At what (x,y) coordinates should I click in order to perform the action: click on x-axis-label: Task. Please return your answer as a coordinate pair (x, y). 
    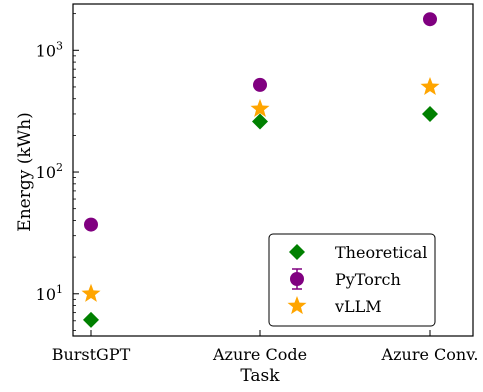
    Looking at the image, I should click on (260, 376).